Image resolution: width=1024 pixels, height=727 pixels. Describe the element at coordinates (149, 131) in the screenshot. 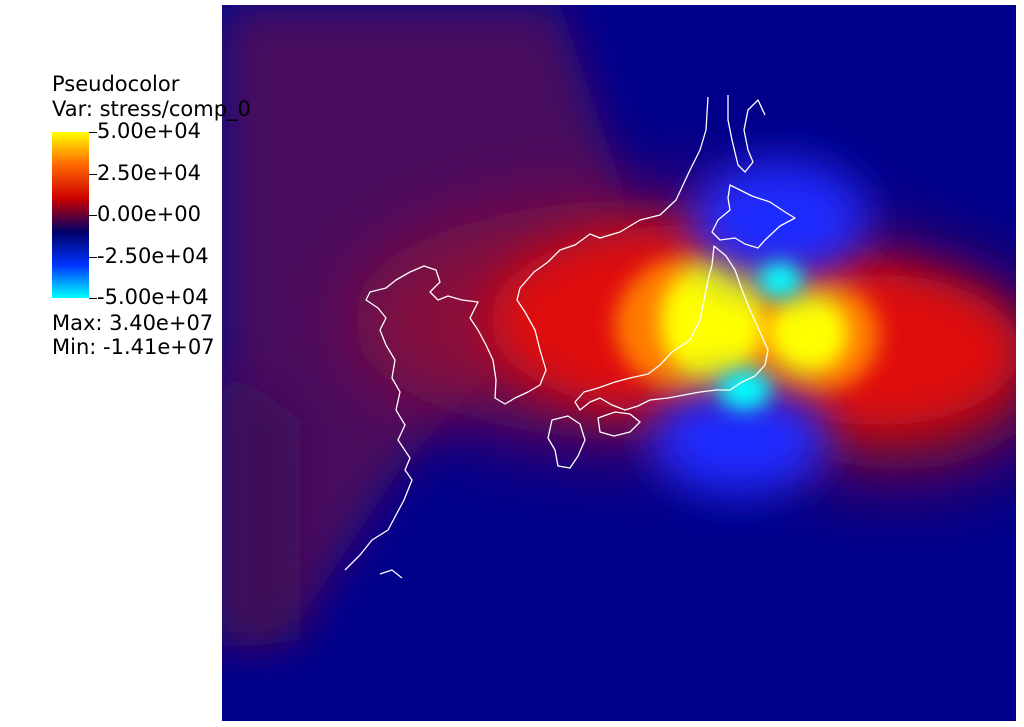

I see `colorbar-tick-label: 5.00e+04` at that location.